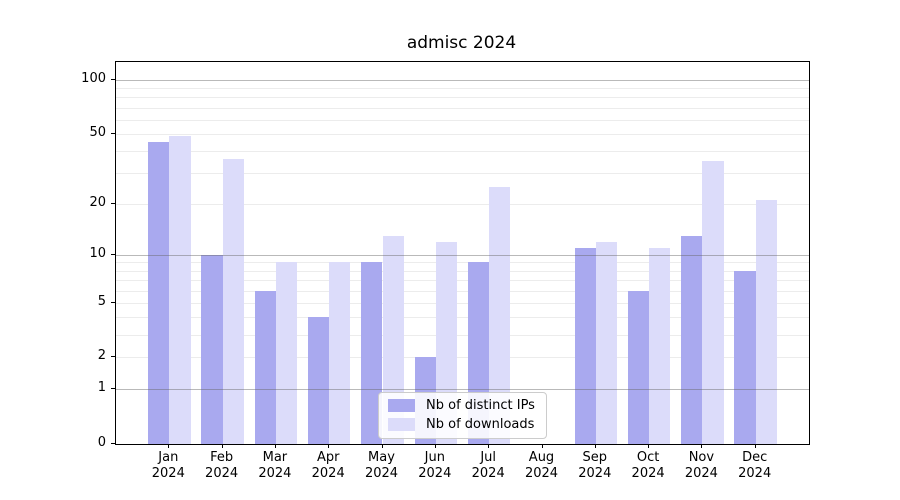  What do you see at coordinates (649, 446) in the screenshot?
I see `xtick-mark-oct` at bounding box center [649, 446].